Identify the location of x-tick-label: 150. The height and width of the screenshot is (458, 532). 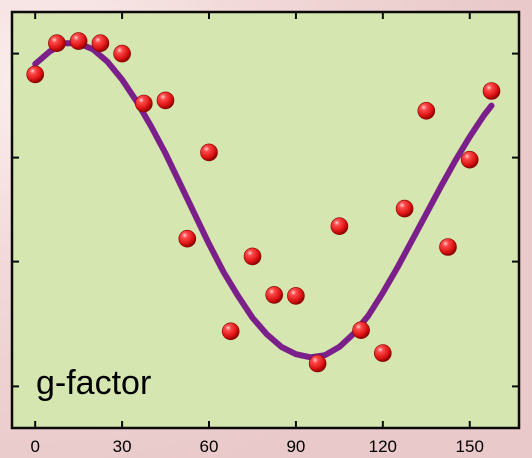
(470, 446).